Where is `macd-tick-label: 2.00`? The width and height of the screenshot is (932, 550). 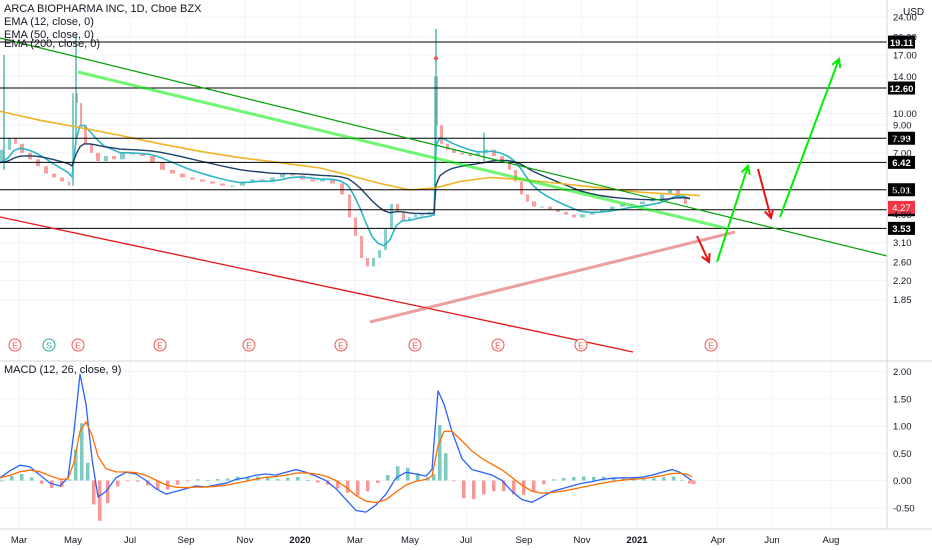 macd-tick-label: 2.00 is located at coordinates (902, 372).